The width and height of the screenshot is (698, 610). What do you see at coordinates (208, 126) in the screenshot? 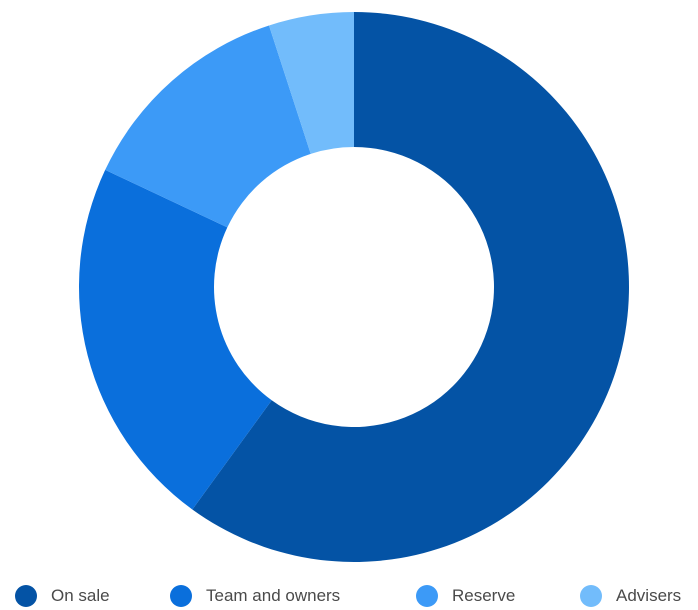
I see `slice-reserve` at bounding box center [208, 126].